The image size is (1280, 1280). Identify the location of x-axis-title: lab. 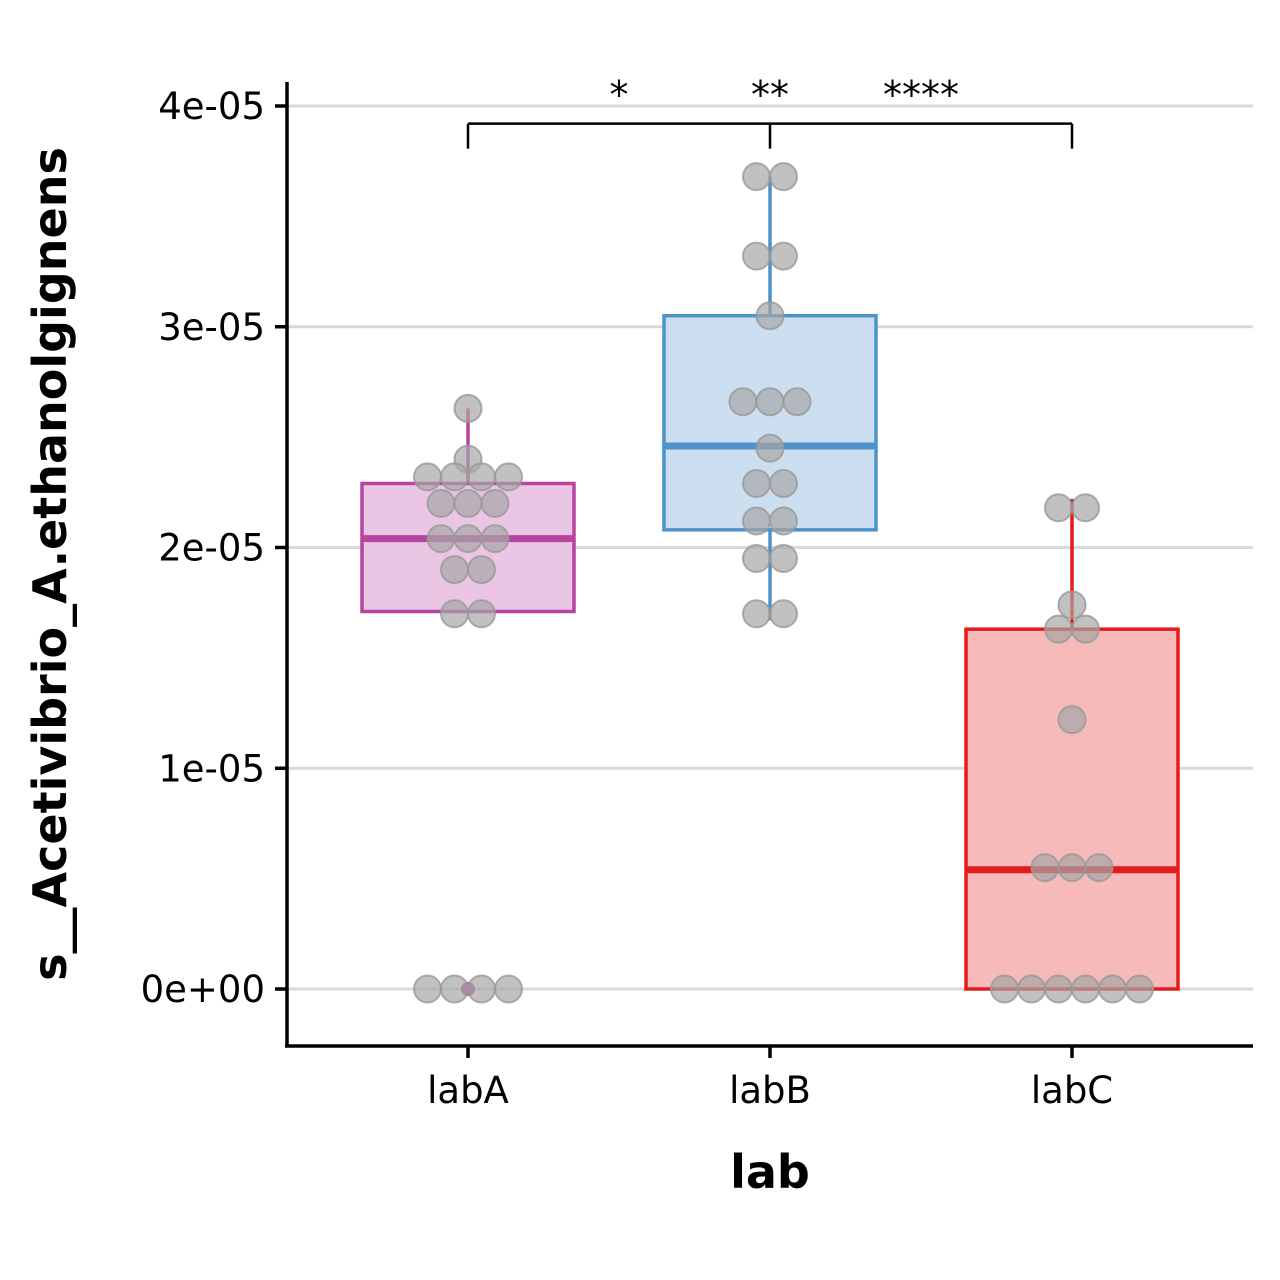
(770, 1172).